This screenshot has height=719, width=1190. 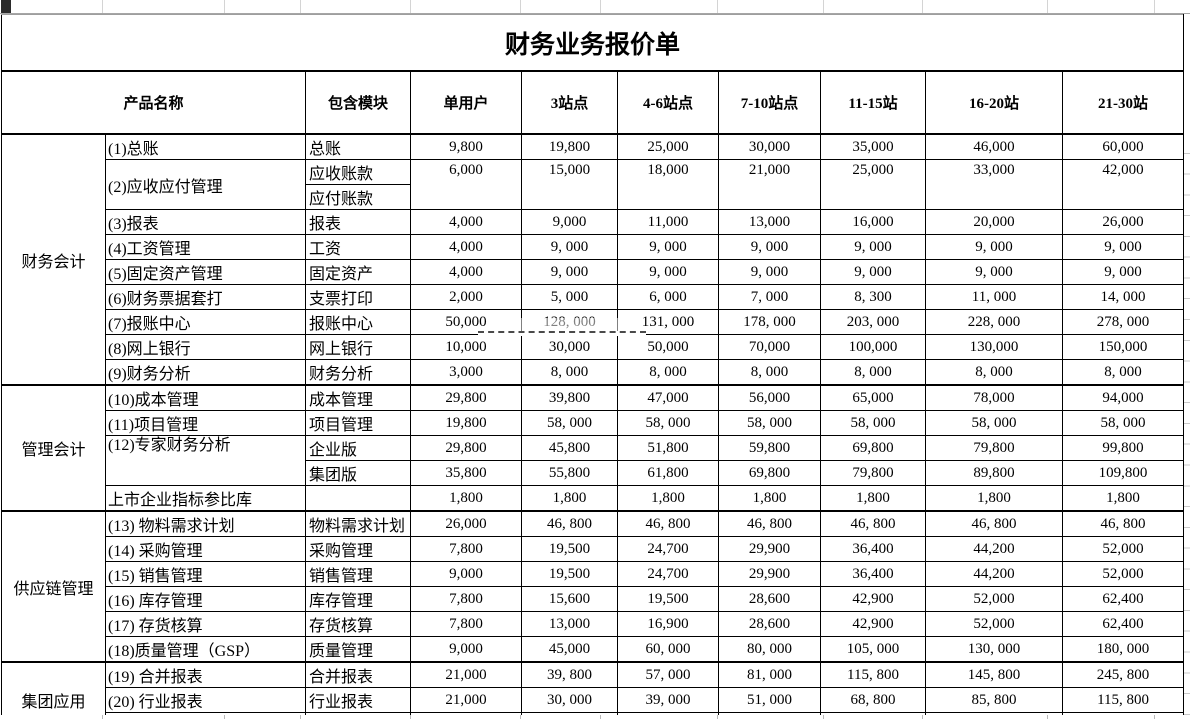 I want to click on price-cell: 28,600, so click(x=769, y=599).